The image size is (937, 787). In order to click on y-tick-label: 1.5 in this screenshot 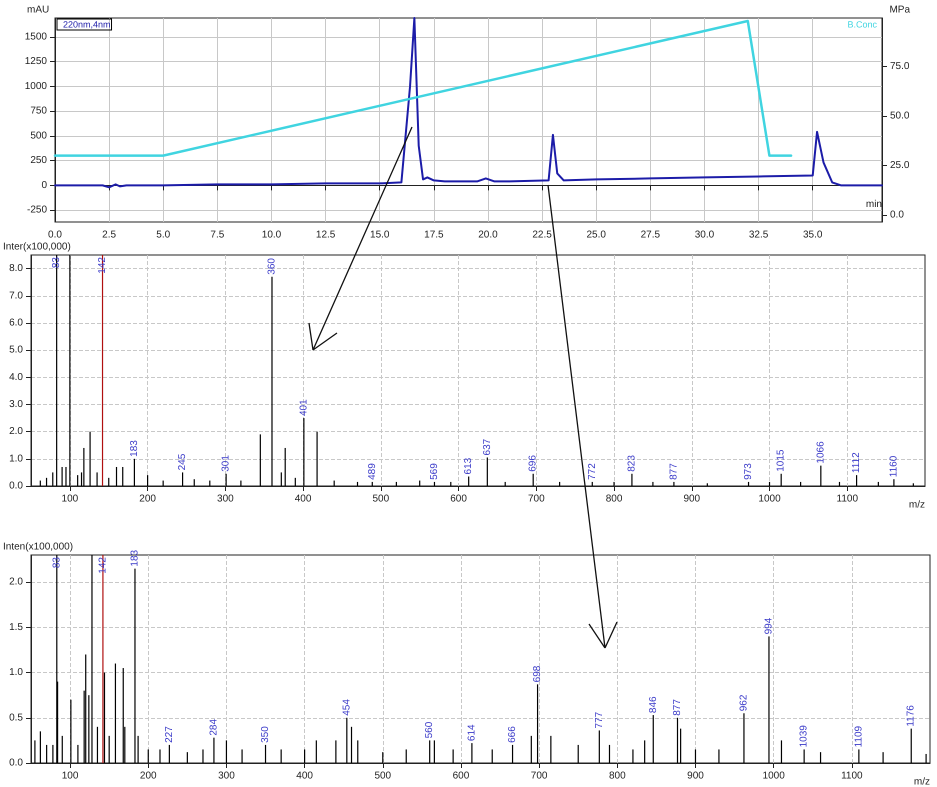, I will do `click(16, 627)`.